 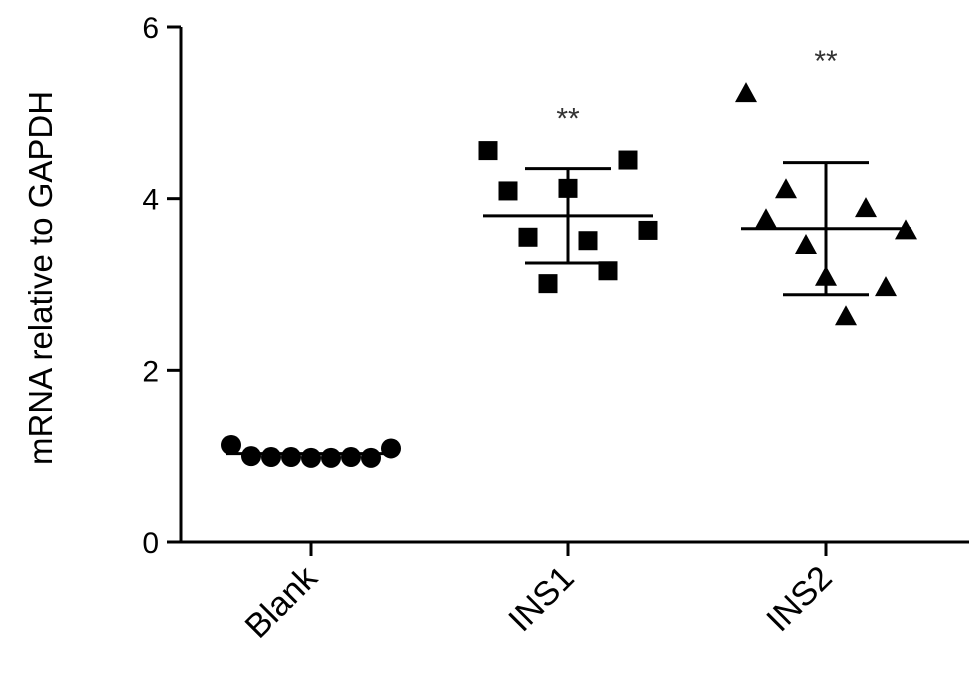 I want to click on y-tick-label: 4, so click(x=150, y=200).